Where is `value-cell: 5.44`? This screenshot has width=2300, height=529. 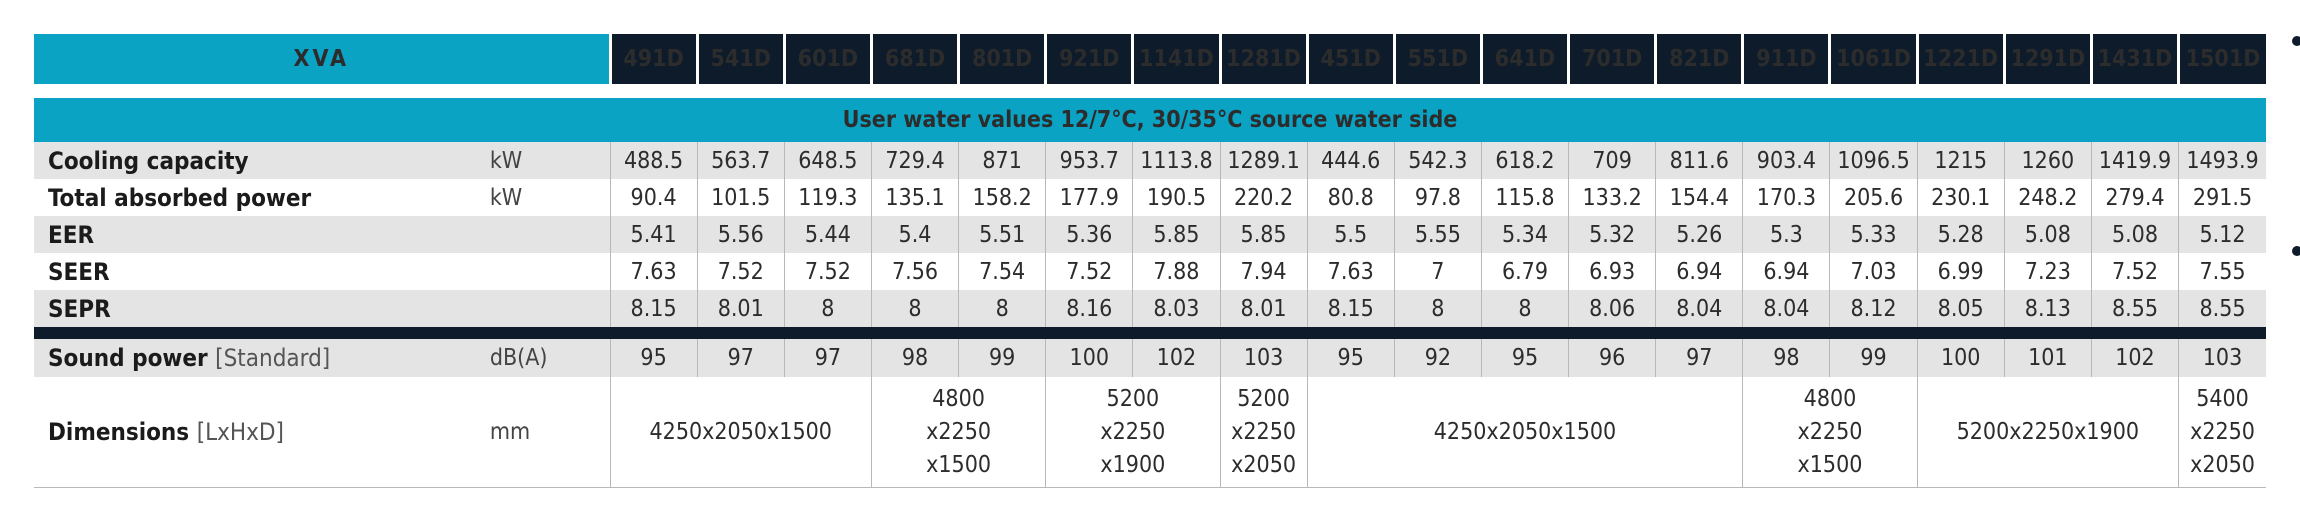
value-cell: 5.44 is located at coordinates (827, 234).